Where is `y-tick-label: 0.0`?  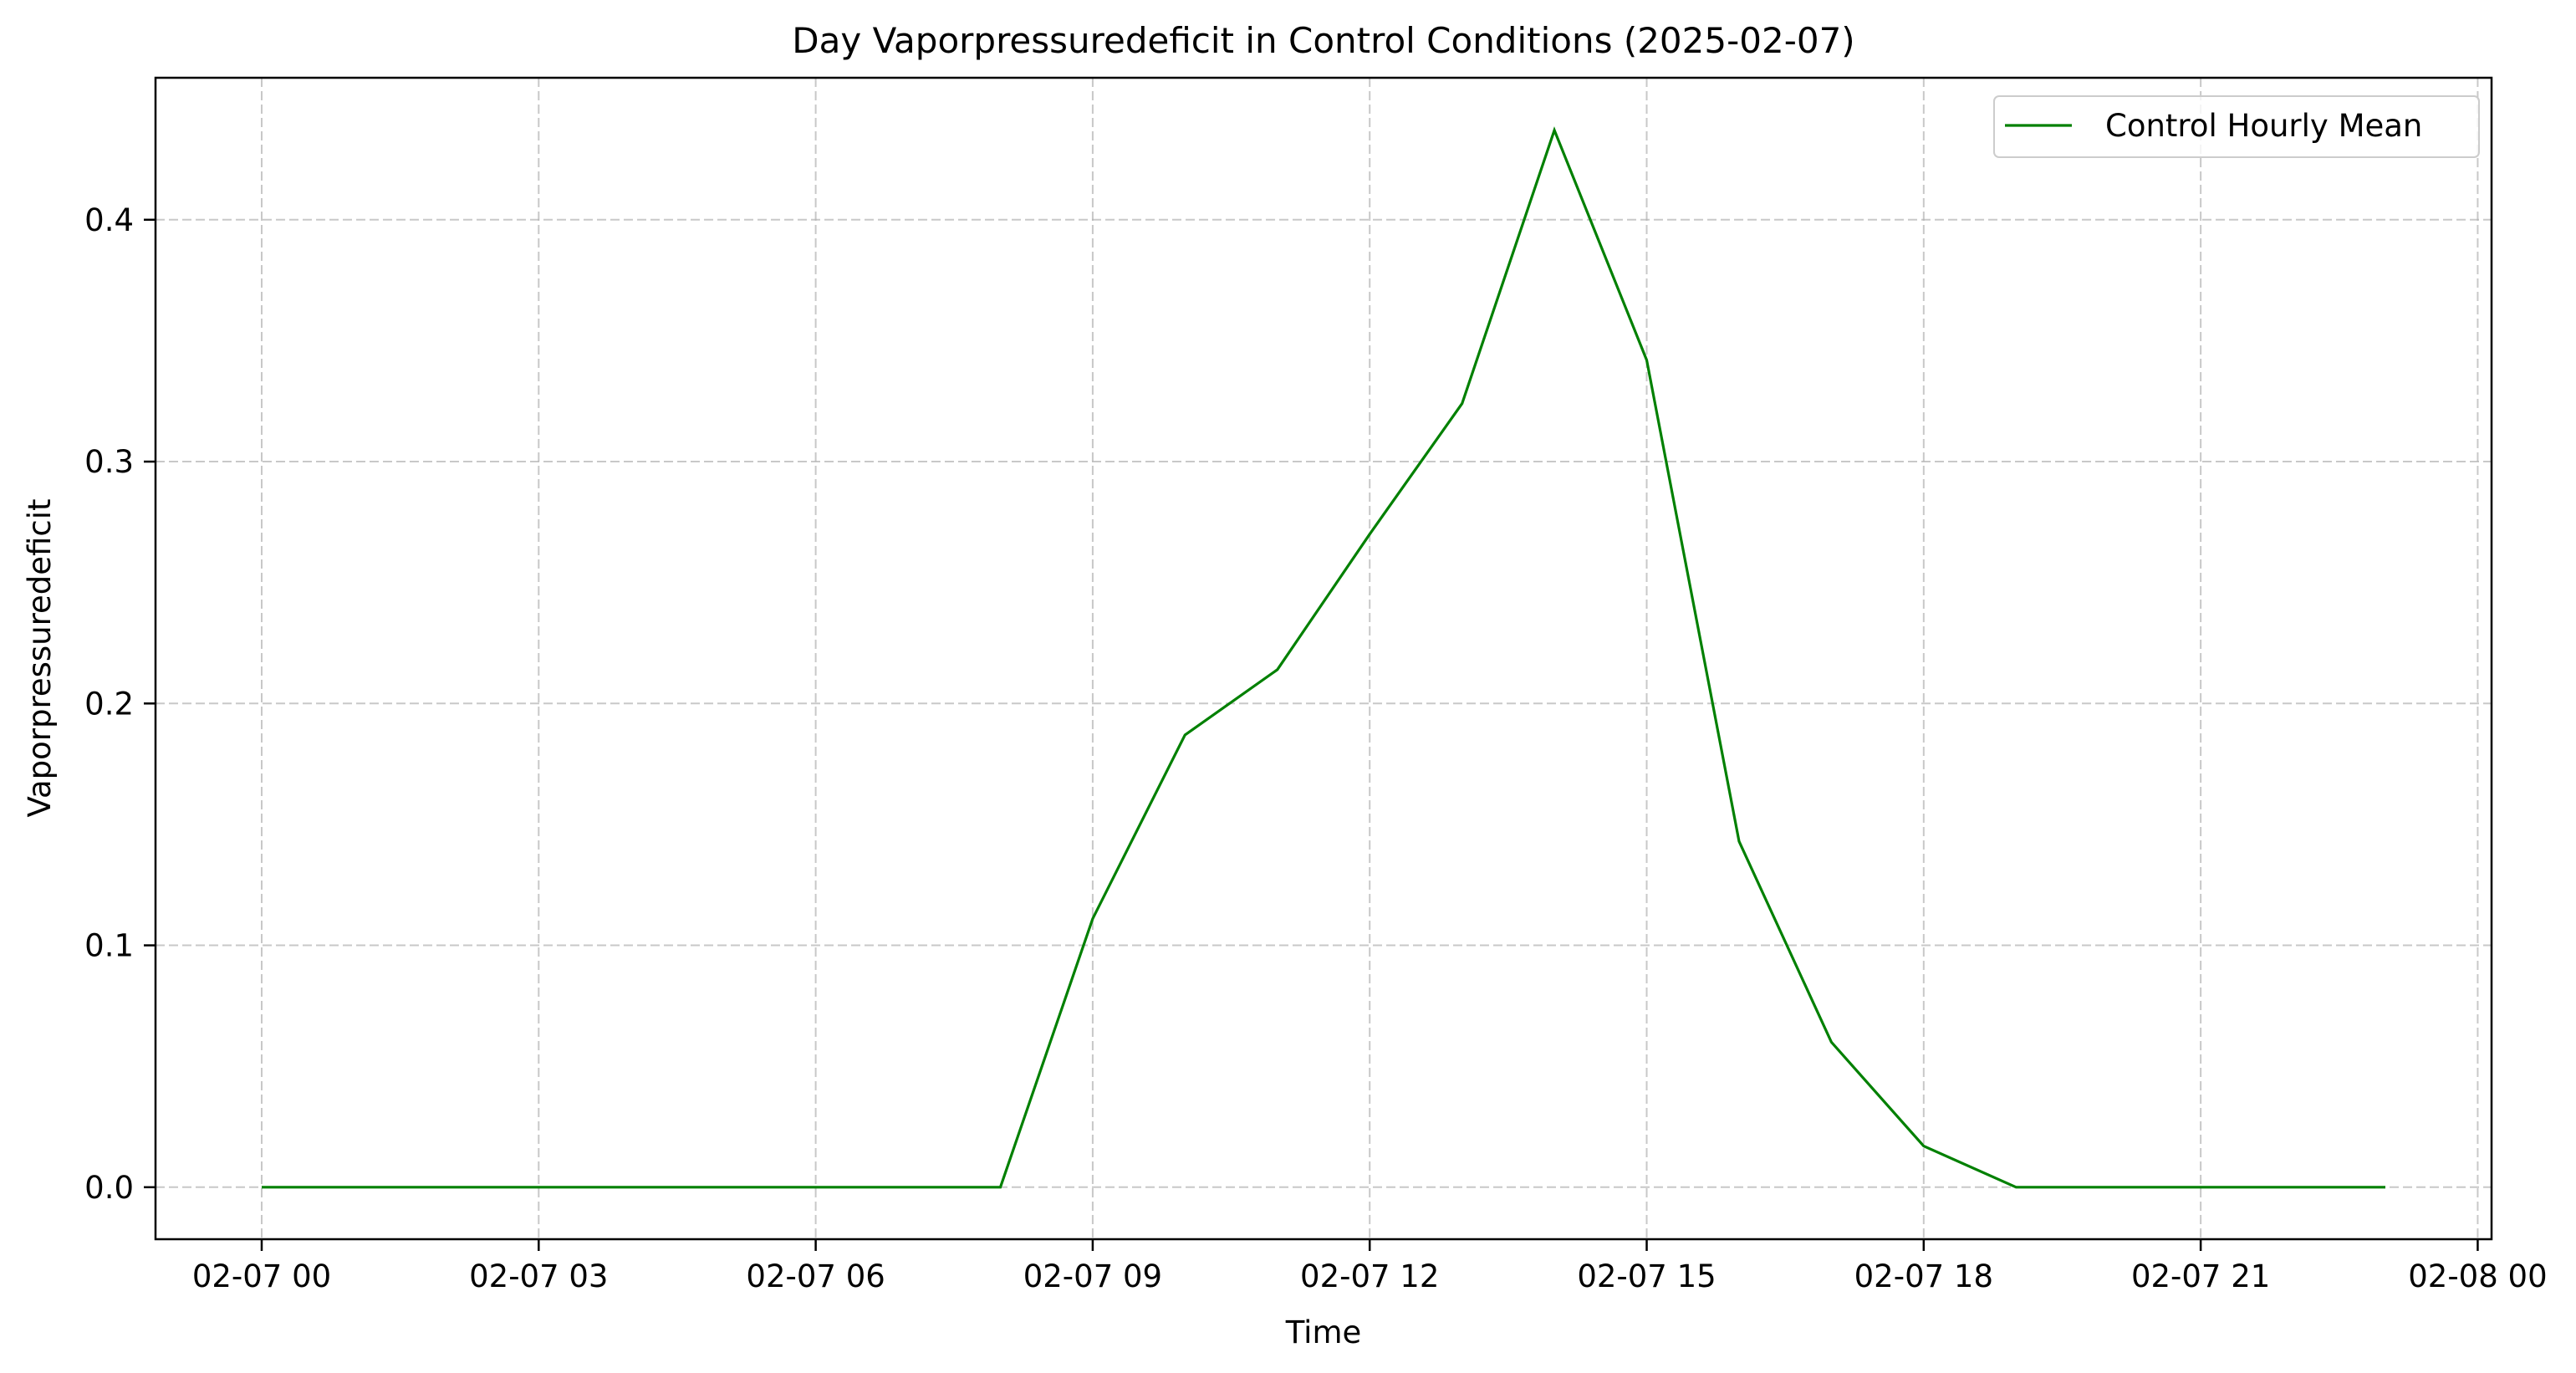 y-tick-label: 0.0 is located at coordinates (109, 1188).